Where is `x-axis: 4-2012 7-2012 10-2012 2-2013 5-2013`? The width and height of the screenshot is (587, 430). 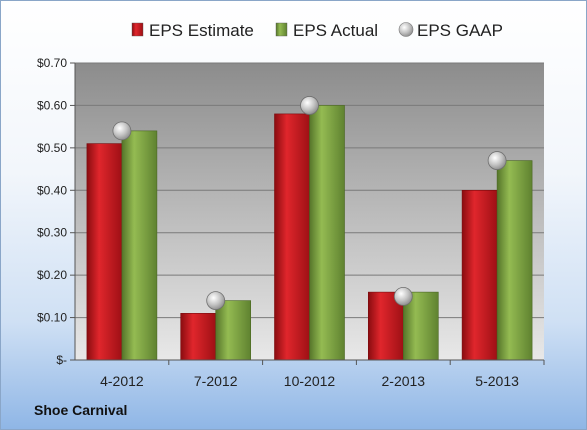
x-axis: 4-2012 7-2012 10-2012 2-2013 5-2013 is located at coordinates (310, 374).